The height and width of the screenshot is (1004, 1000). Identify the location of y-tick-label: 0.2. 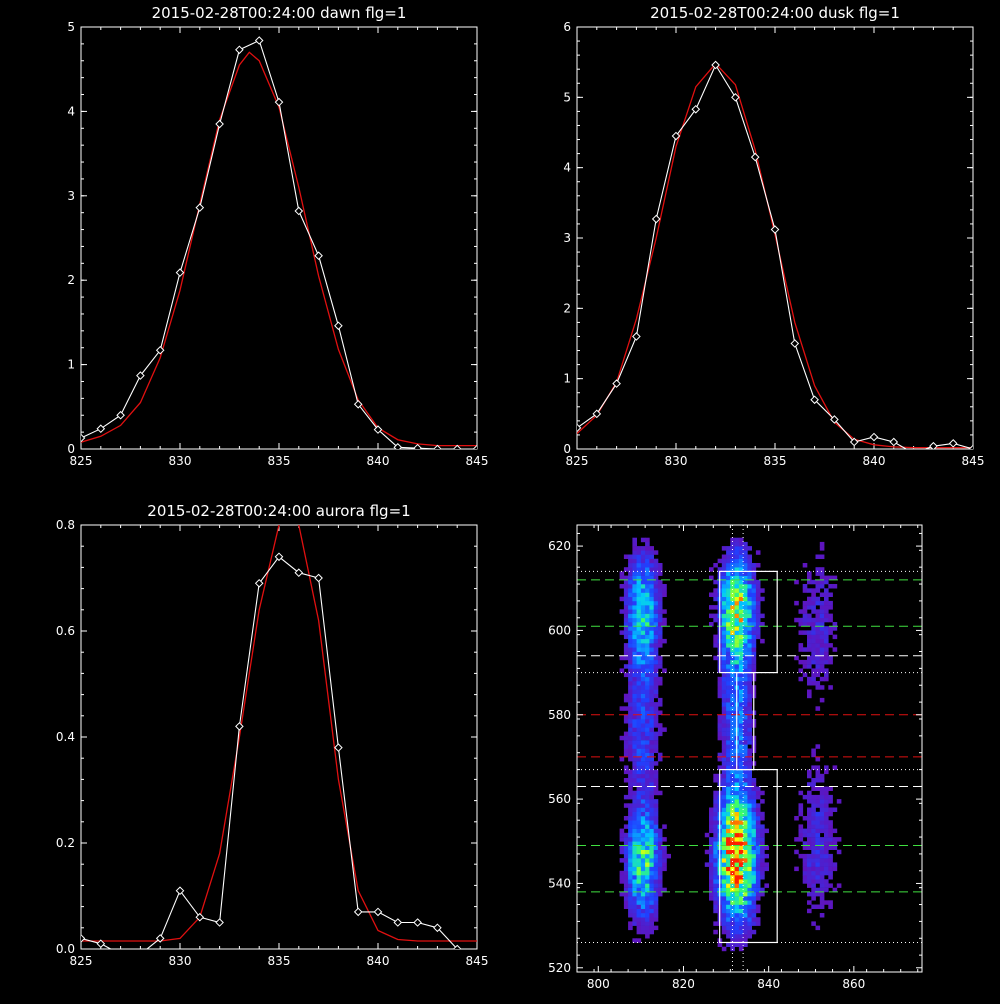
(65, 843).